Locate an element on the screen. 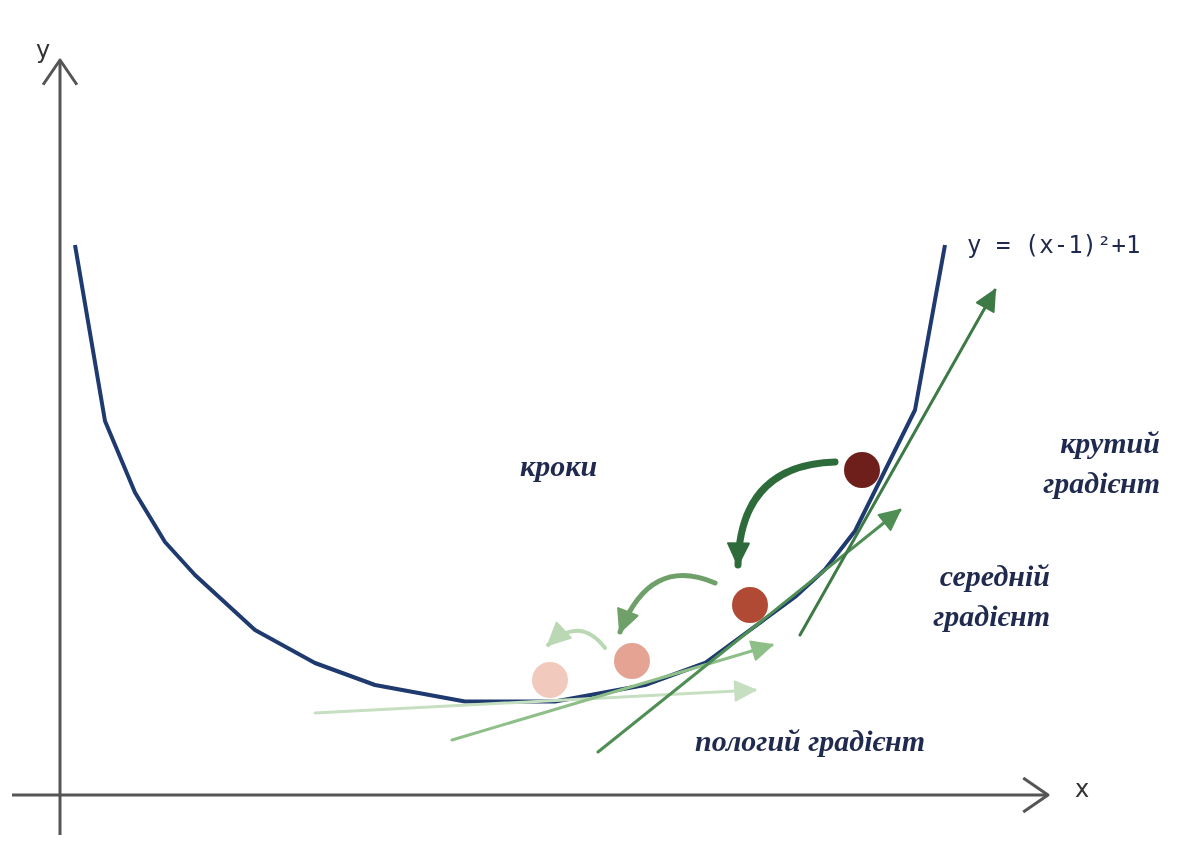  x-axis-title: x is located at coordinates (1082, 789).